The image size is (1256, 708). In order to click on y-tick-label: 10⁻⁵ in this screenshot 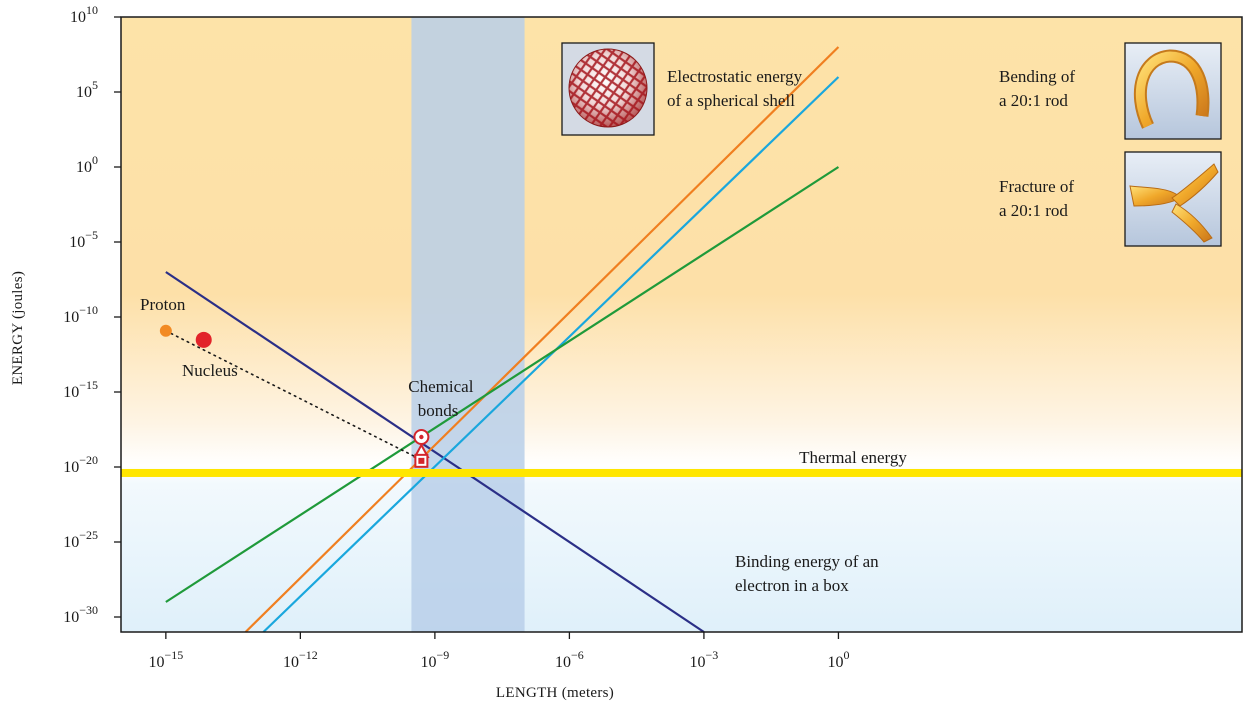, I will do `click(83, 239)`.